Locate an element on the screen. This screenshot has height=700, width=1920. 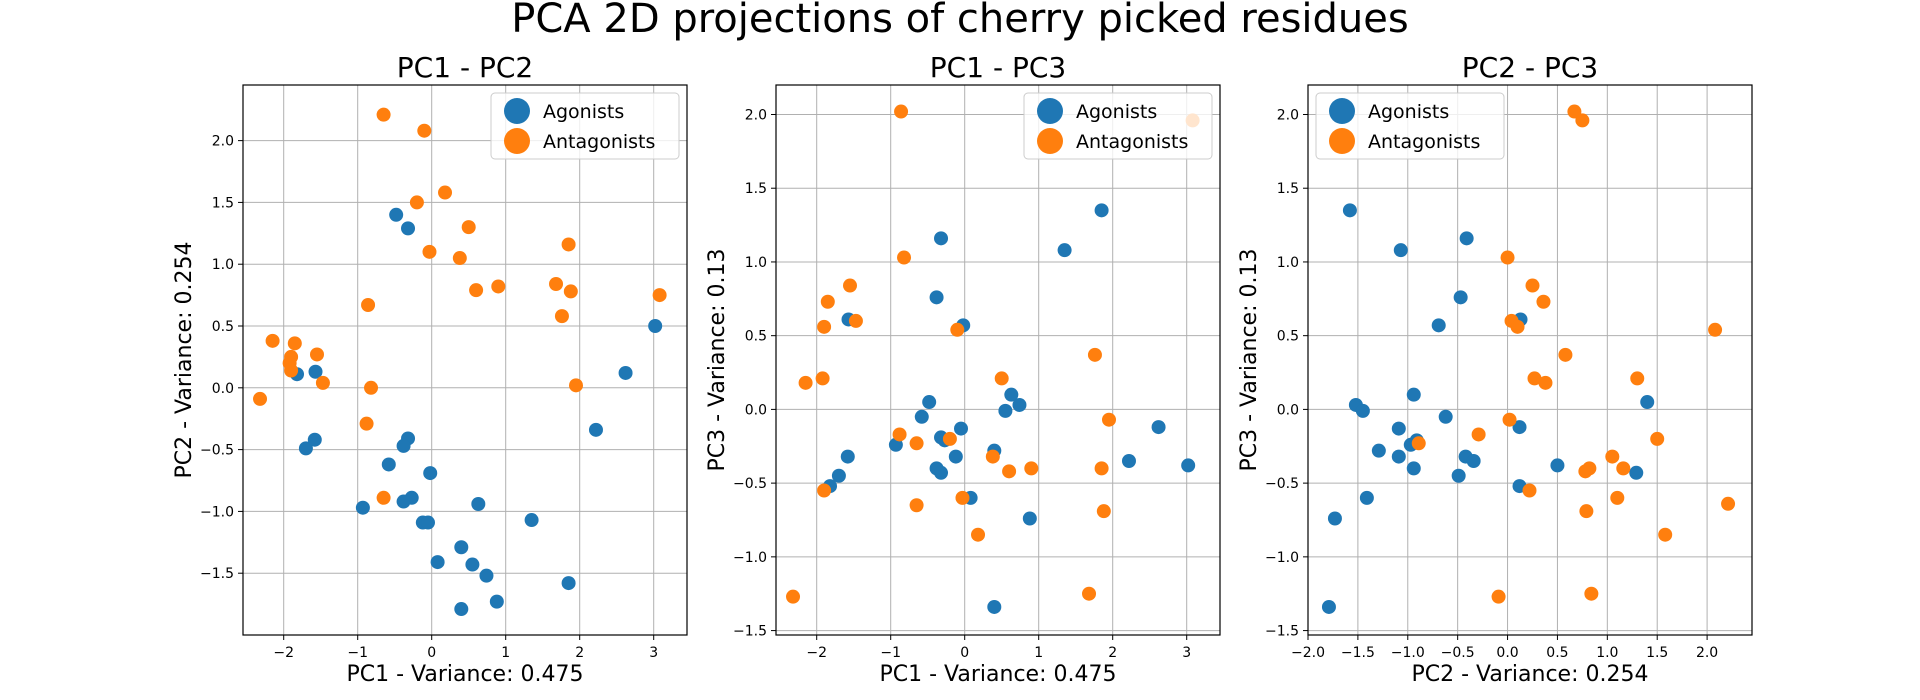
y-tick-label: −1.0 is located at coordinates (217, 512).